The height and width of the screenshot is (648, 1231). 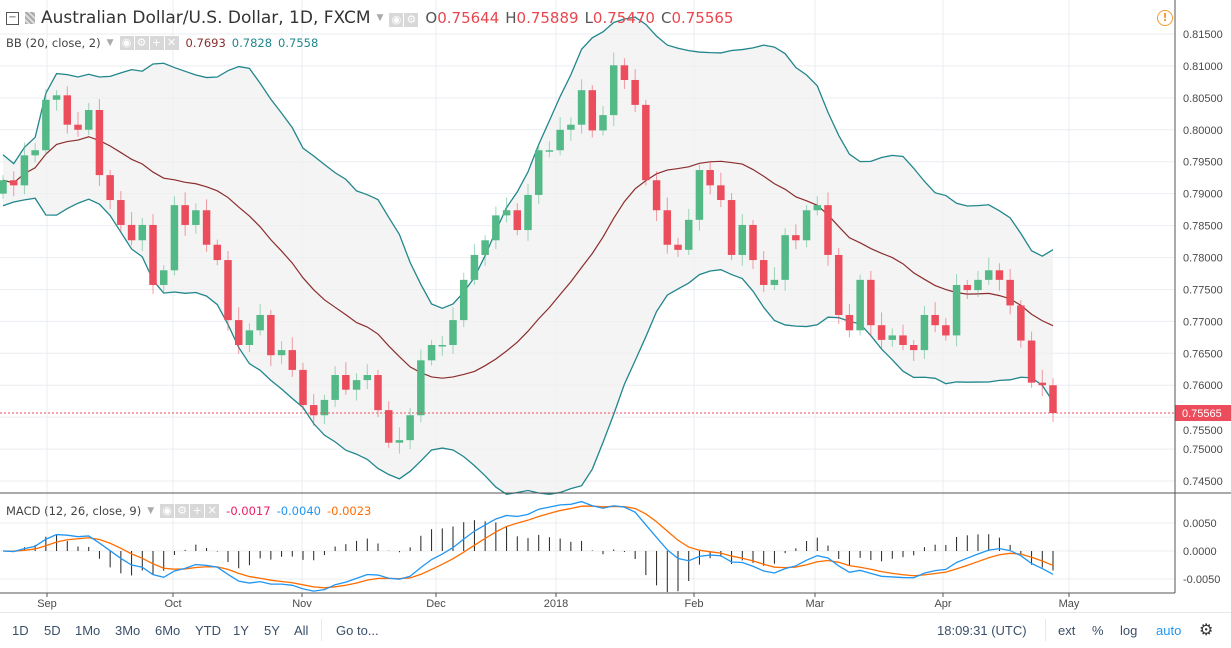 I want to click on range-3mo: 3Mo, so click(x=128, y=630).